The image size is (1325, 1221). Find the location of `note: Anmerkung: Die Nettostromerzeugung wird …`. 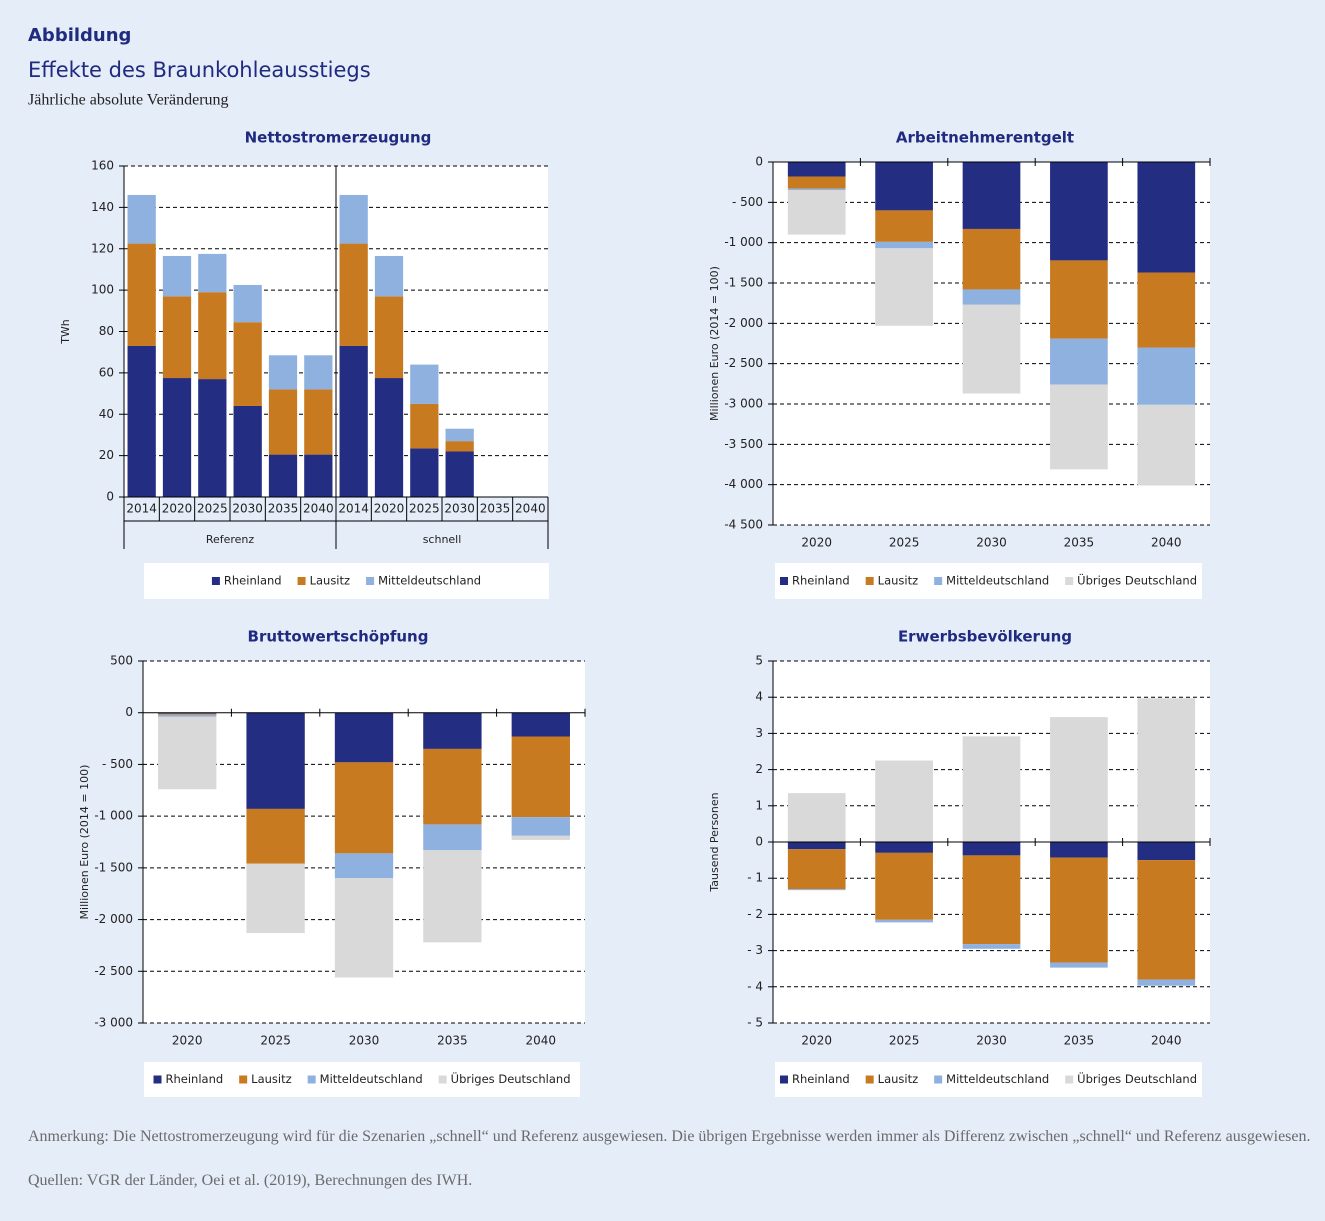

note: Anmerkung: Die Nettostromerzeugung wird … is located at coordinates (669, 1136).